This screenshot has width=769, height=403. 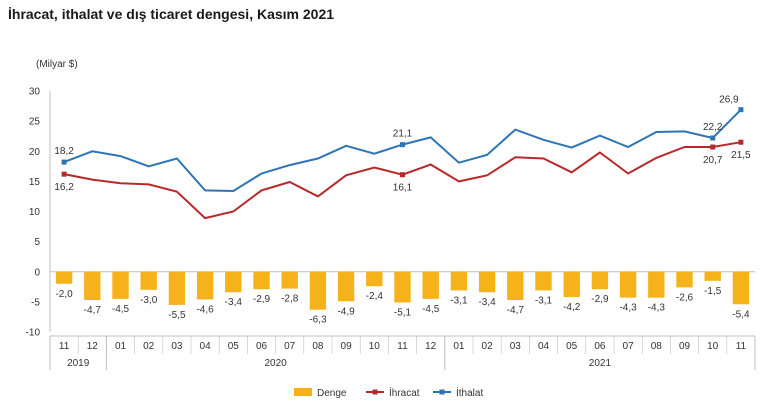 I want to click on point-value-label: 26,9, so click(x=729, y=100).